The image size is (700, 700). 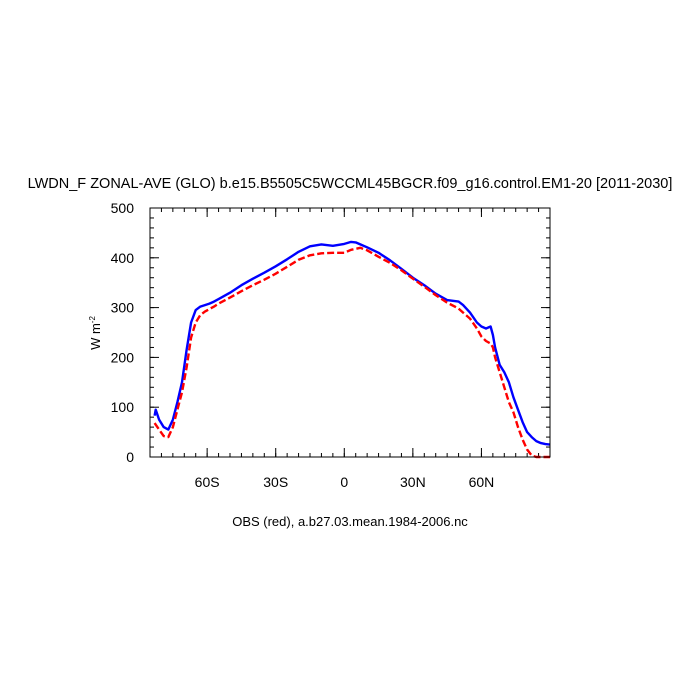 I want to click on y-tick-label: 400, so click(x=123, y=258).